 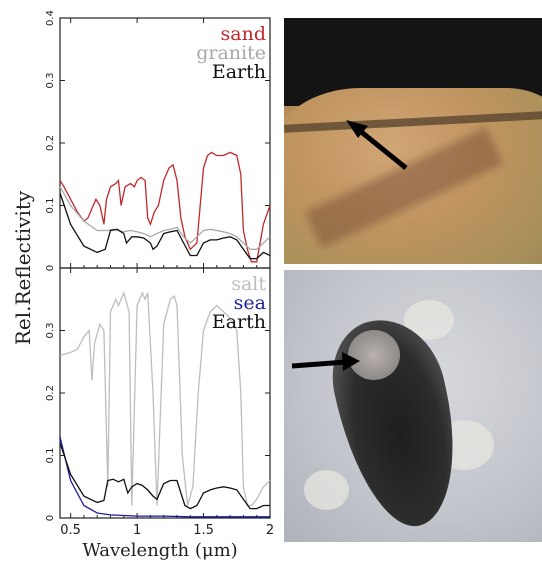 I want to click on series-line-sand, so click(x=165, y=207).